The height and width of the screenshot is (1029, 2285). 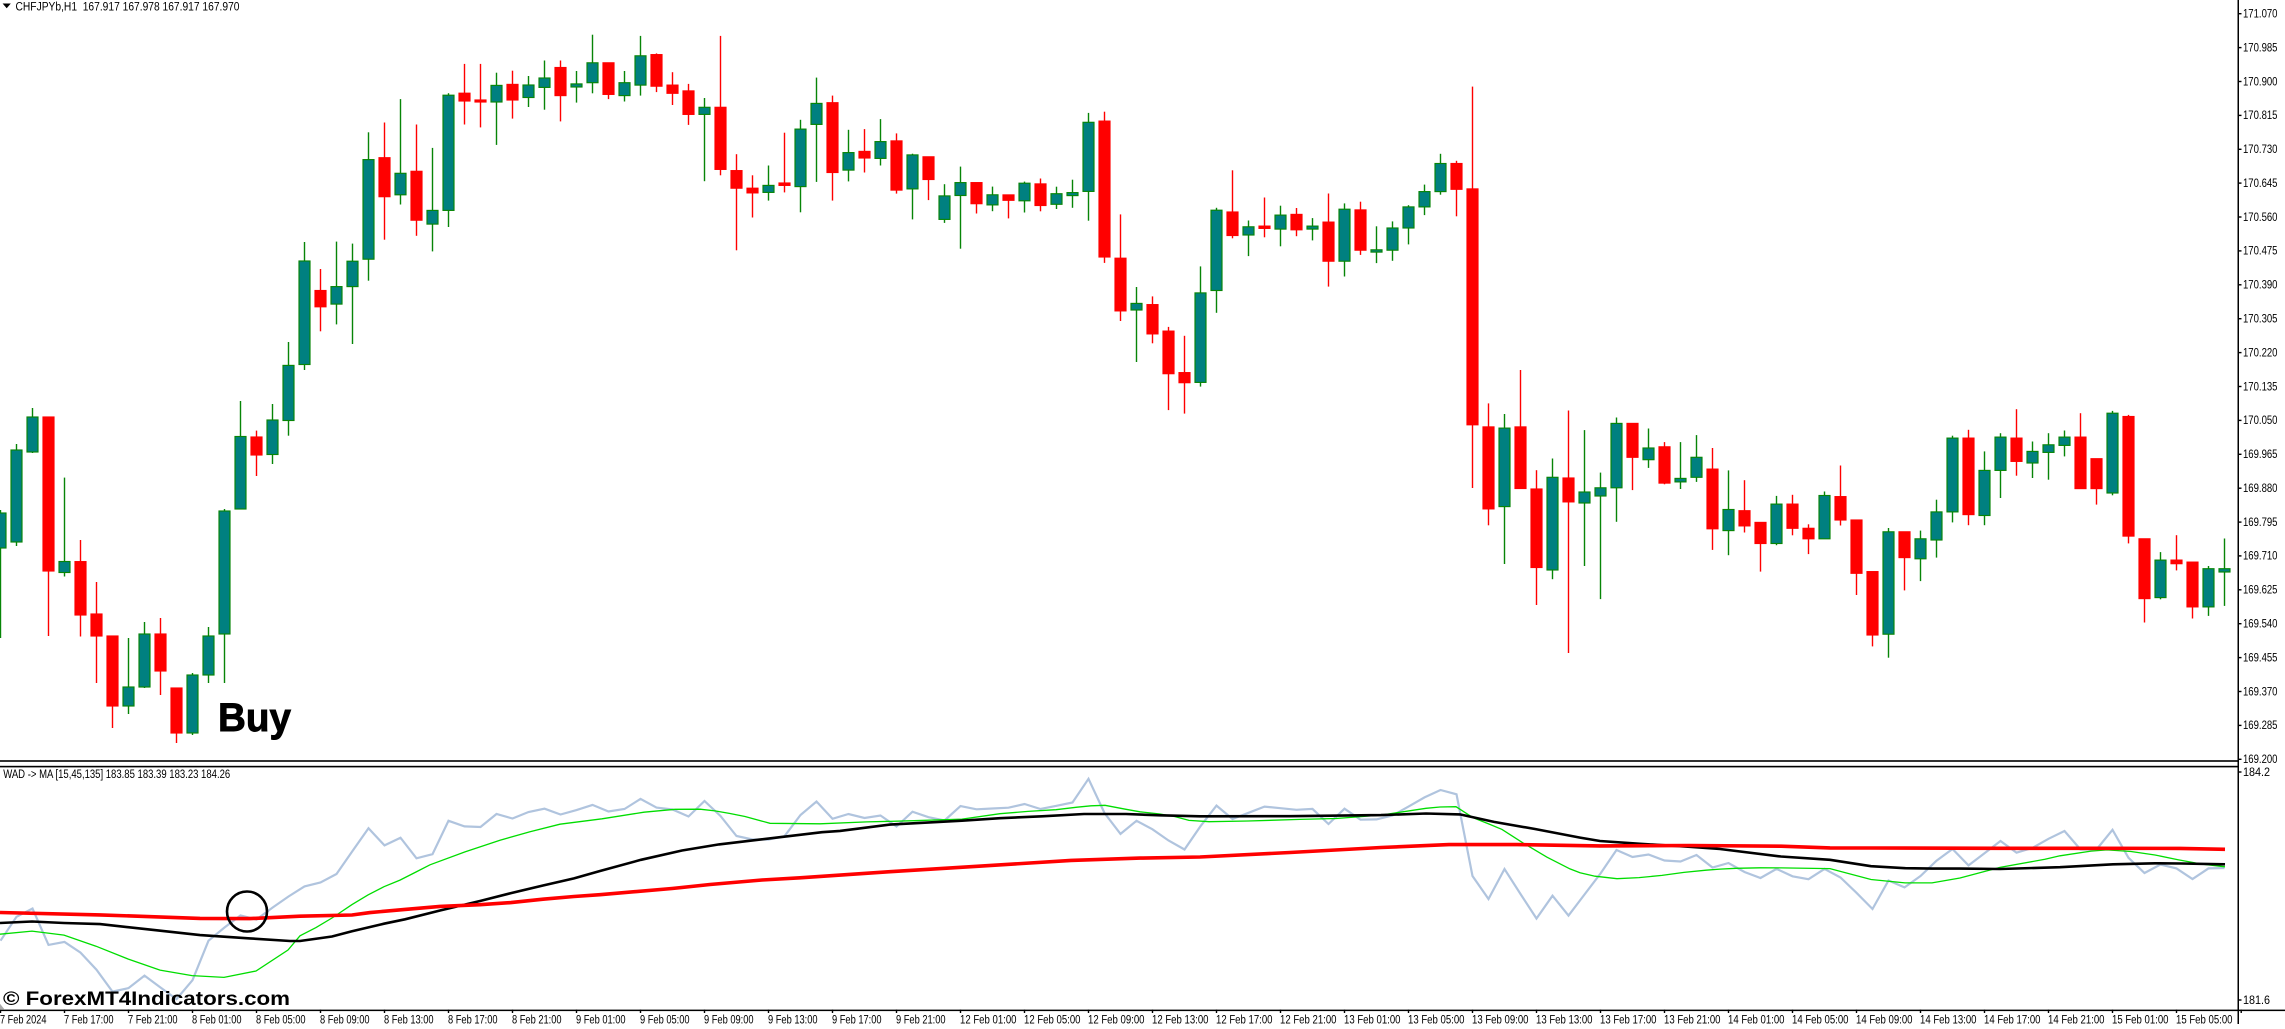 What do you see at coordinates (1500, 1020) in the screenshot?
I see `svg-text: 13 Feb 09:00` at bounding box center [1500, 1020].